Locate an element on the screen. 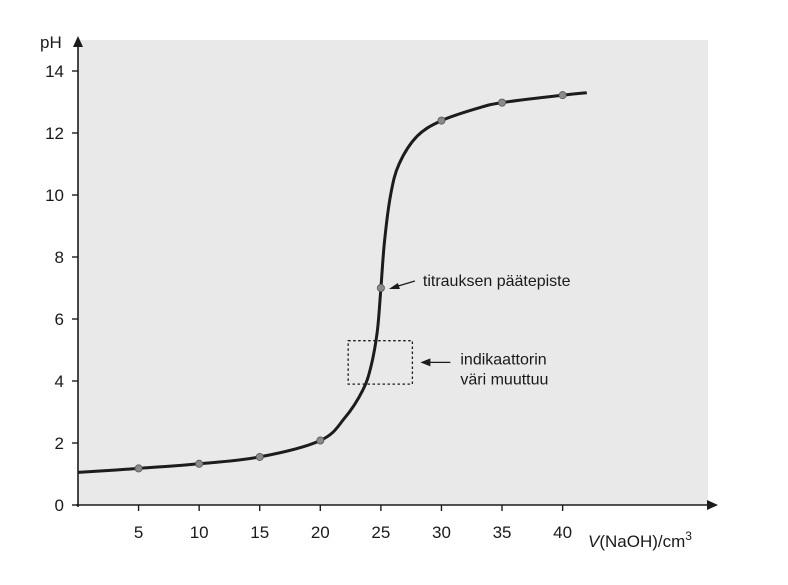 This screenshot has width=788, height=585. x-tick-label-20: 20 is located at coordinates (320, 532).